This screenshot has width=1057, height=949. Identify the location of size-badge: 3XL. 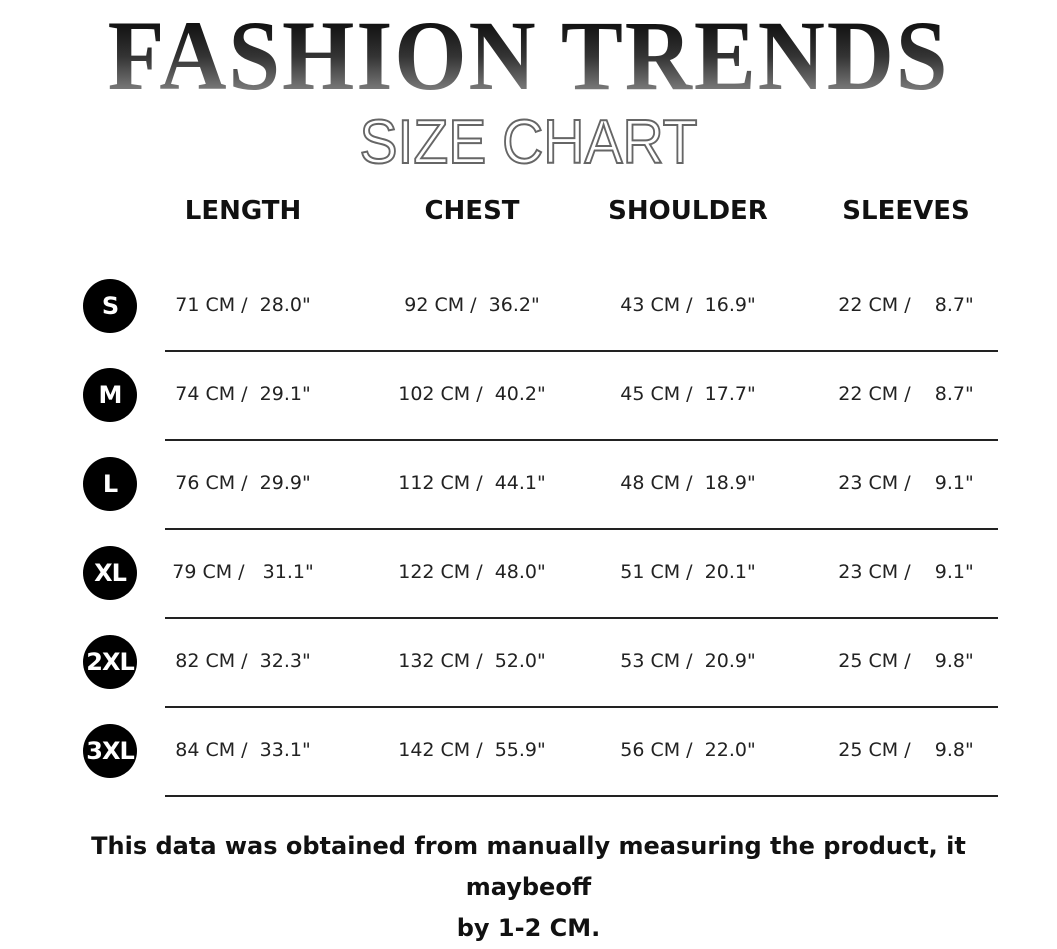
(110, 751).